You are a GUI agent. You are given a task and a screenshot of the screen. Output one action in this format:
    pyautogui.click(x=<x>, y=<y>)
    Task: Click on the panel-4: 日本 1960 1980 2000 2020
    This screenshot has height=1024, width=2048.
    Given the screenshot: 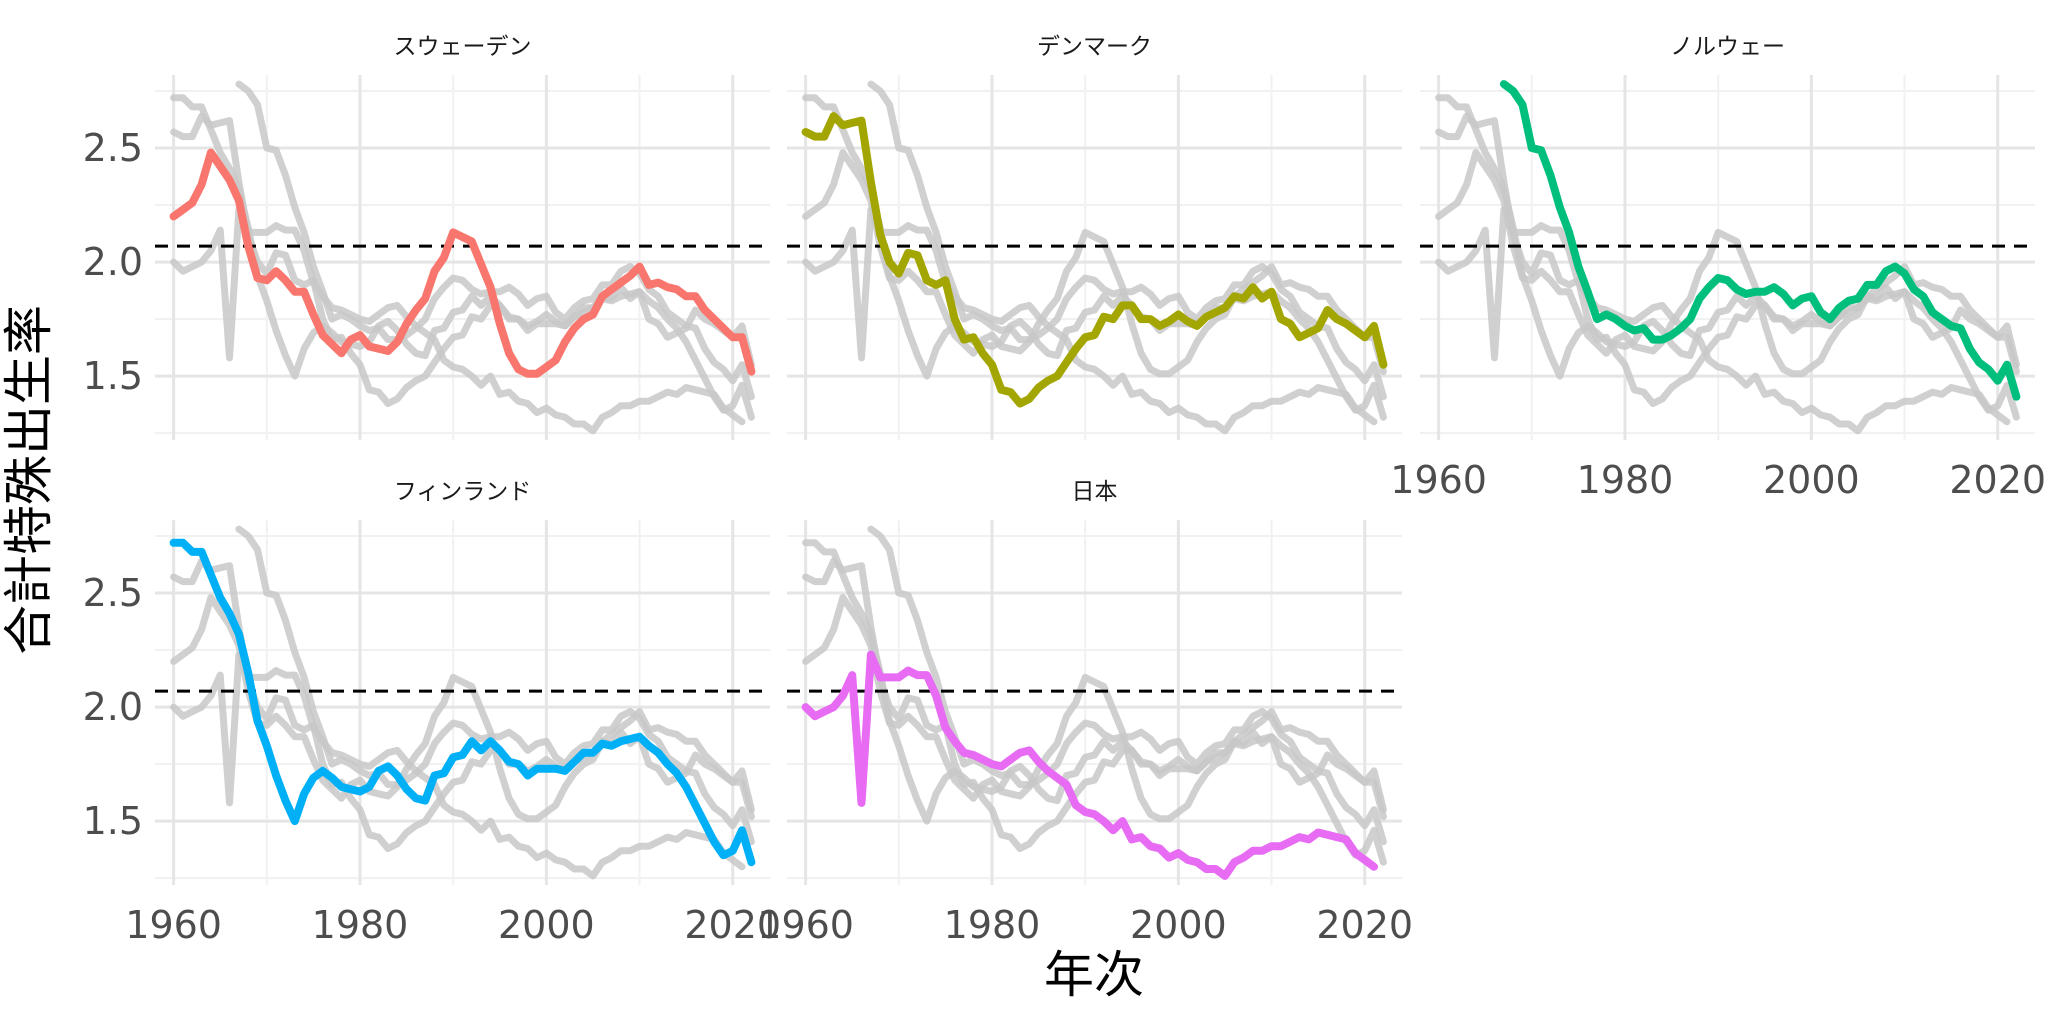 What is the action you would take?
    pyautogui.click(x=1085, y=713)
    